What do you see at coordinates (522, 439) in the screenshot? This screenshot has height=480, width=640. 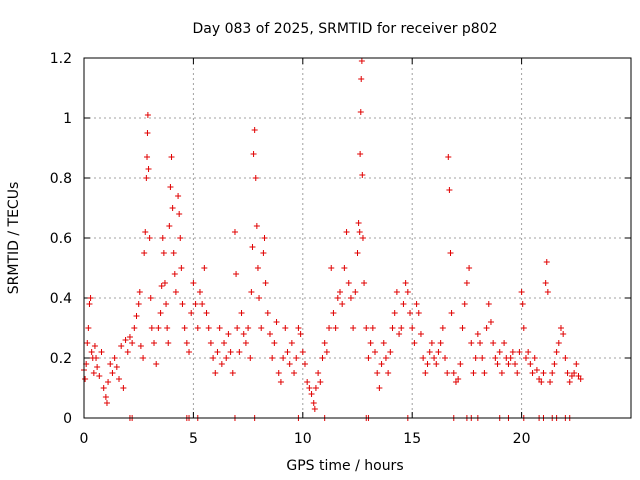 I see `x-tick-label: 20` at bounding box center [522, 439].